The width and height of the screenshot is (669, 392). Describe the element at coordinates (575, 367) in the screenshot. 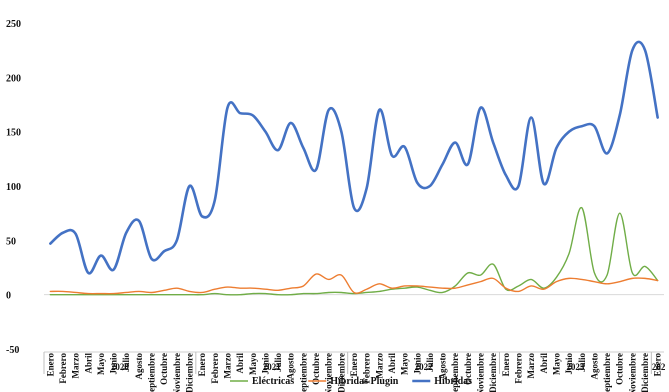

I see `year-label: 2023` at that location.